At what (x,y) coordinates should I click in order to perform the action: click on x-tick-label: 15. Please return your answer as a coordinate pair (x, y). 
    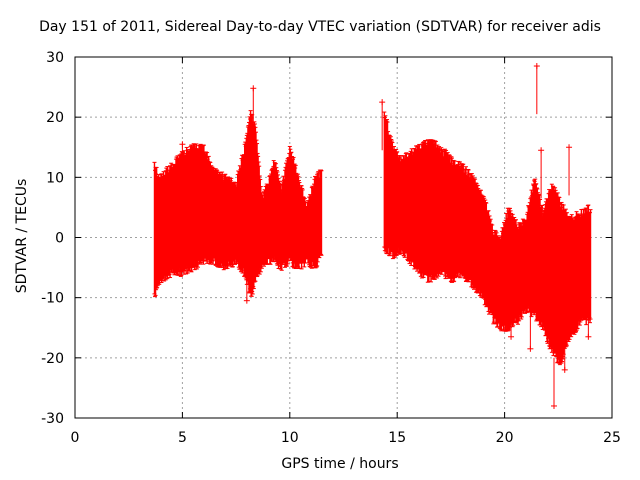
    Looking at the image, I should click on (397, 438).